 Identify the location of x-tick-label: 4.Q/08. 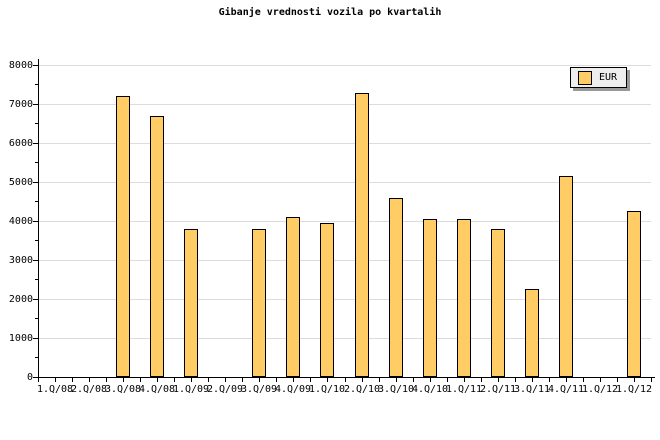
(157, 389).